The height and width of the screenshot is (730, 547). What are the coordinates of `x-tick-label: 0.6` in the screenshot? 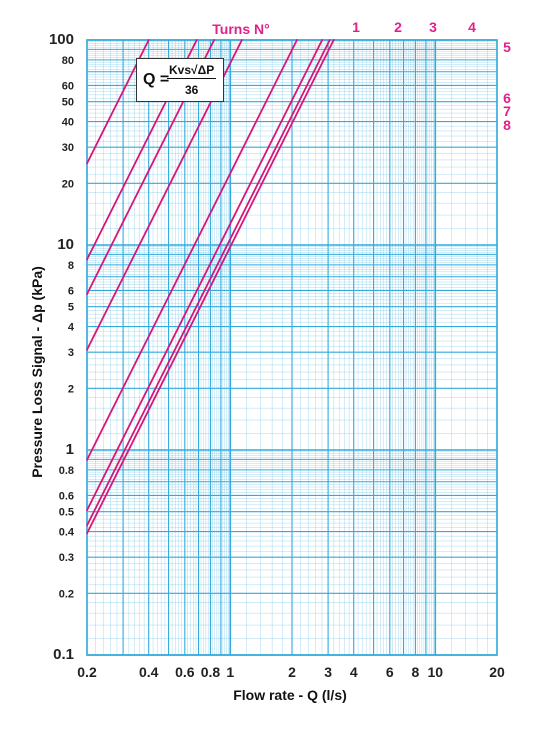 It's located at (185, 672).